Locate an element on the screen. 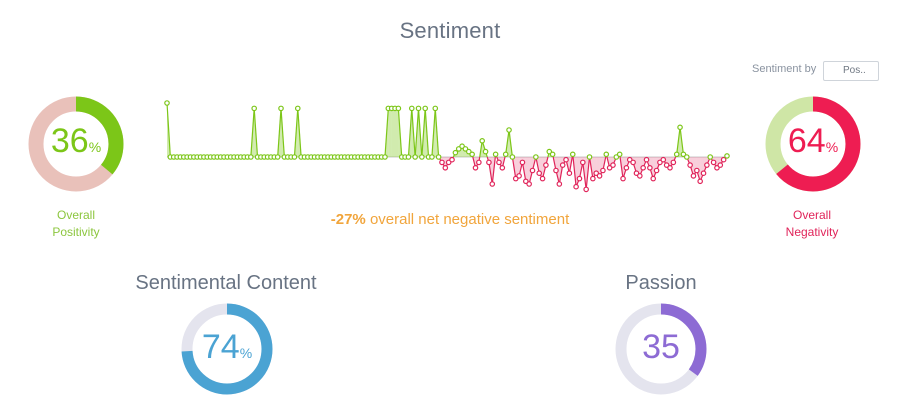  sentiment-by-label: Sentiment by is located at coordinates (784, 69).